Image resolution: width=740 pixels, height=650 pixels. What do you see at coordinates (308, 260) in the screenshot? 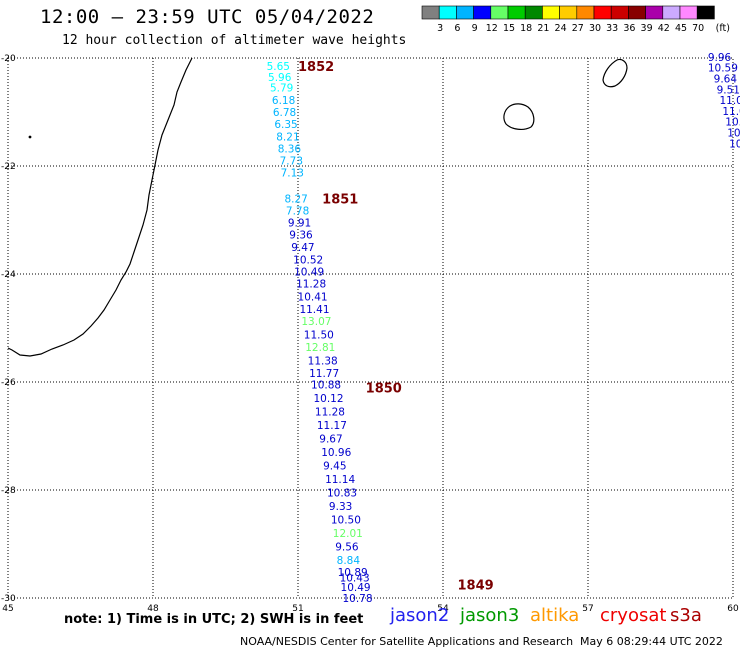
I see `wave-height-value: 10.52` at bounding box center [308, 260].